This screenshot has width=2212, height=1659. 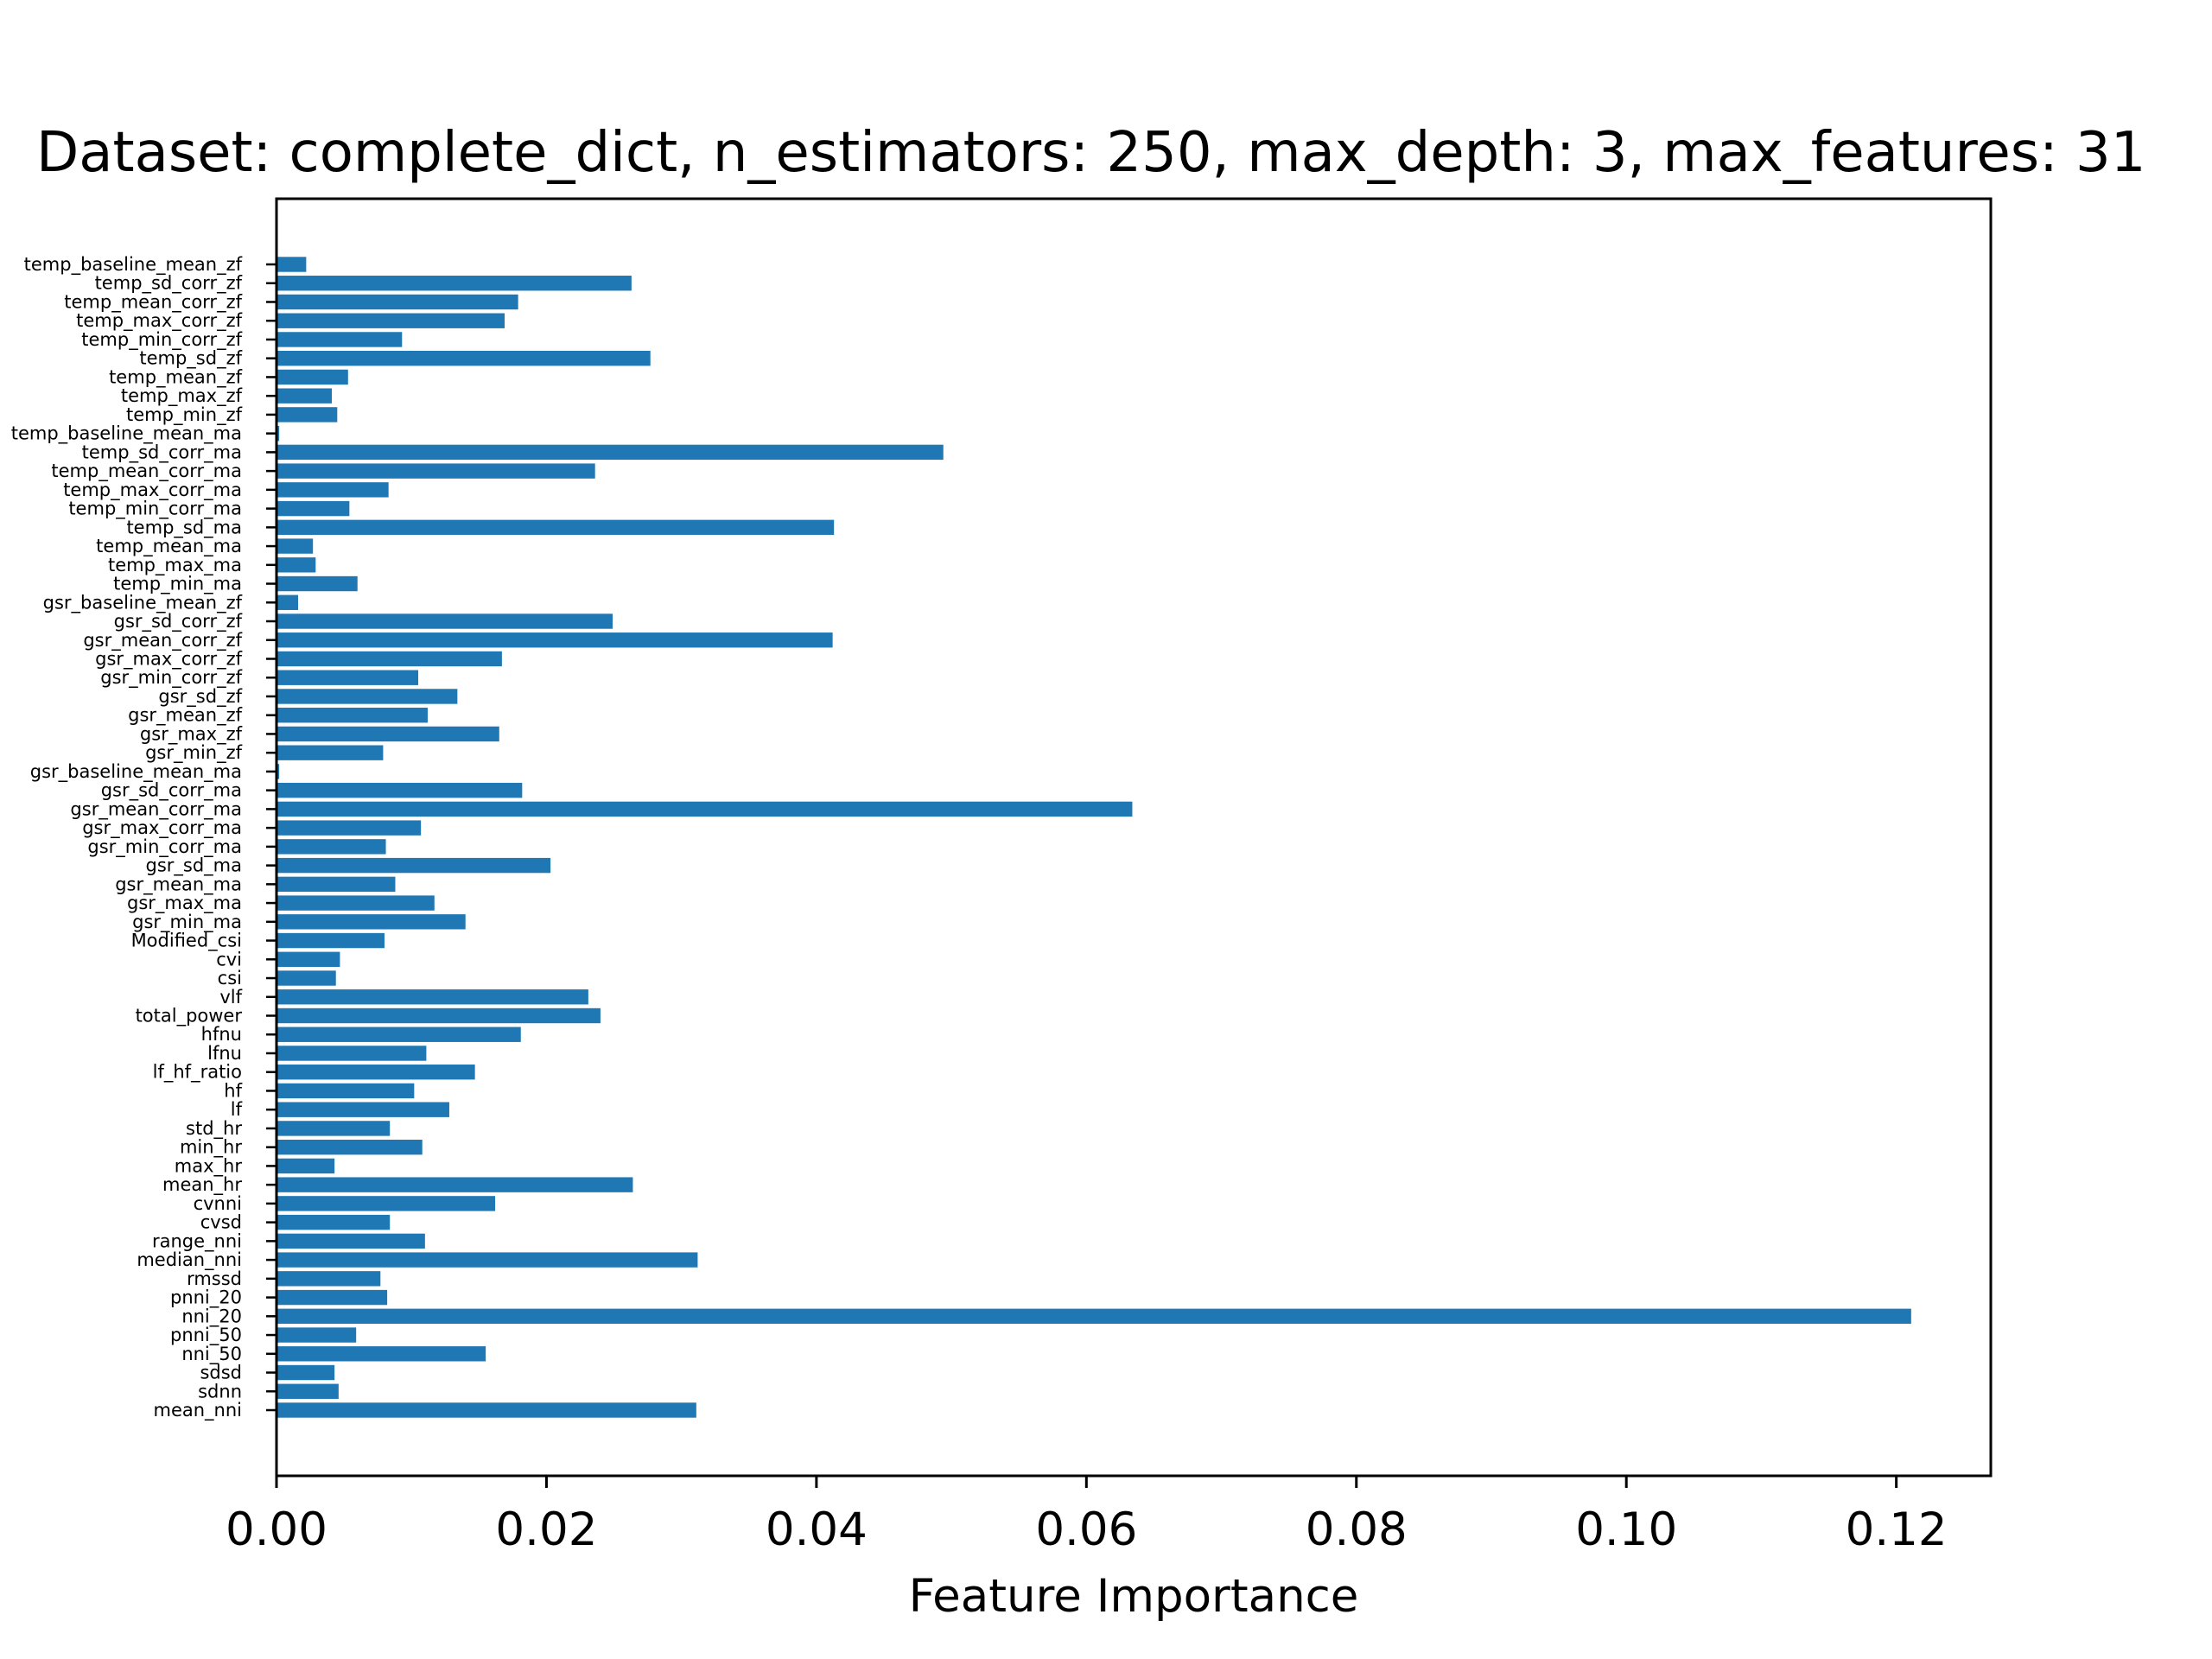 What do you see at coordinates (413, 865) in the screenshot?
I see `bar-gsr_sd_ma` at bounding box center [413, 865].